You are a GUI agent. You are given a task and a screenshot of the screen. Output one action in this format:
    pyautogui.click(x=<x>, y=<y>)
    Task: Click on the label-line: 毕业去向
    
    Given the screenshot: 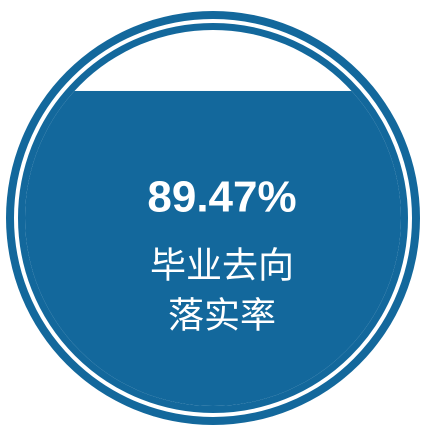 What is the action you would take?
    pyautogui.click(x=222, y=265)
    